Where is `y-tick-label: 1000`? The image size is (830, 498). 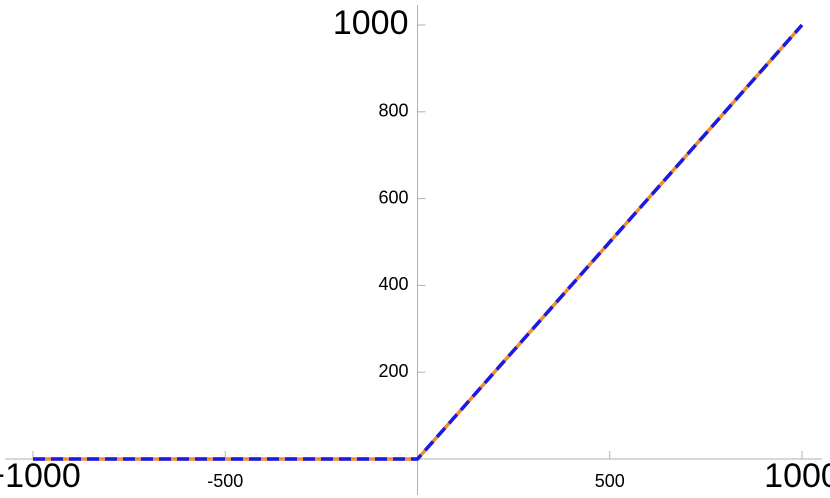 y-tick-label: 1000 is located at coordinates (371, 23).